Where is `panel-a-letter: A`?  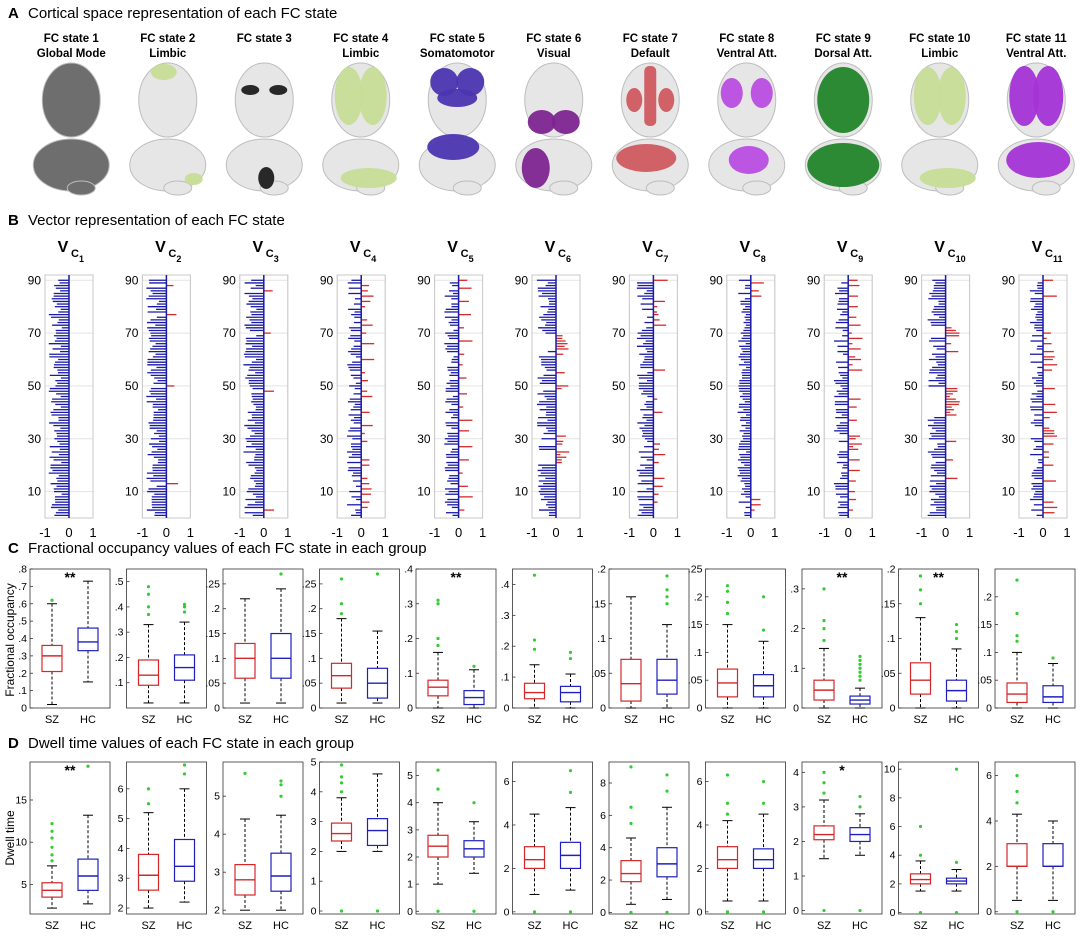
panel-a-letter: A is located at coordinates (13, 13).